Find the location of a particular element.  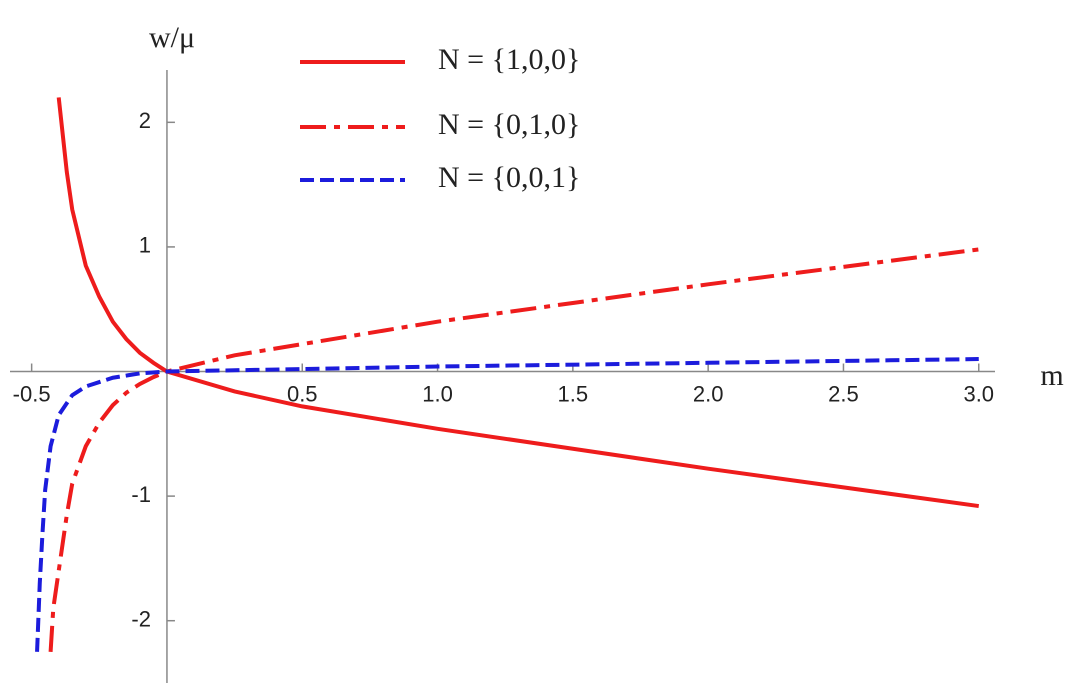

x-tick-label: 2.5 is located at coordinates (843, 393).